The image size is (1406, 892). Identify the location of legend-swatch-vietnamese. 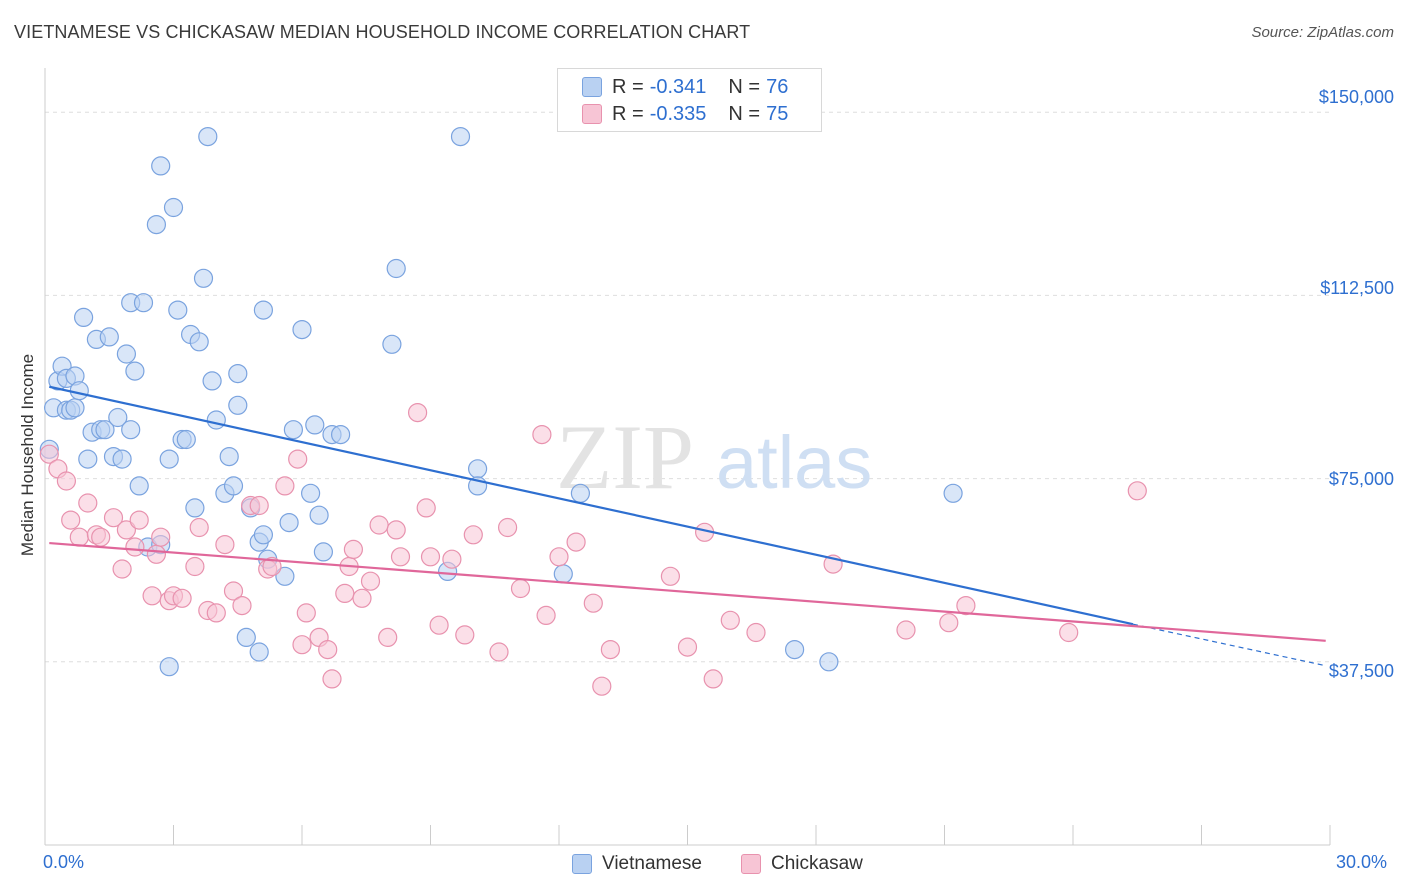
(592, 87).